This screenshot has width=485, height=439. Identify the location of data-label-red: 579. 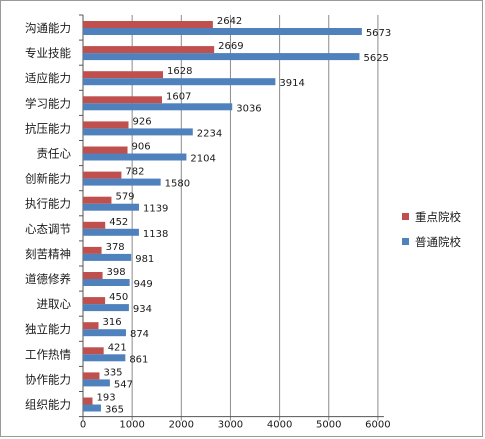
(124, 197).